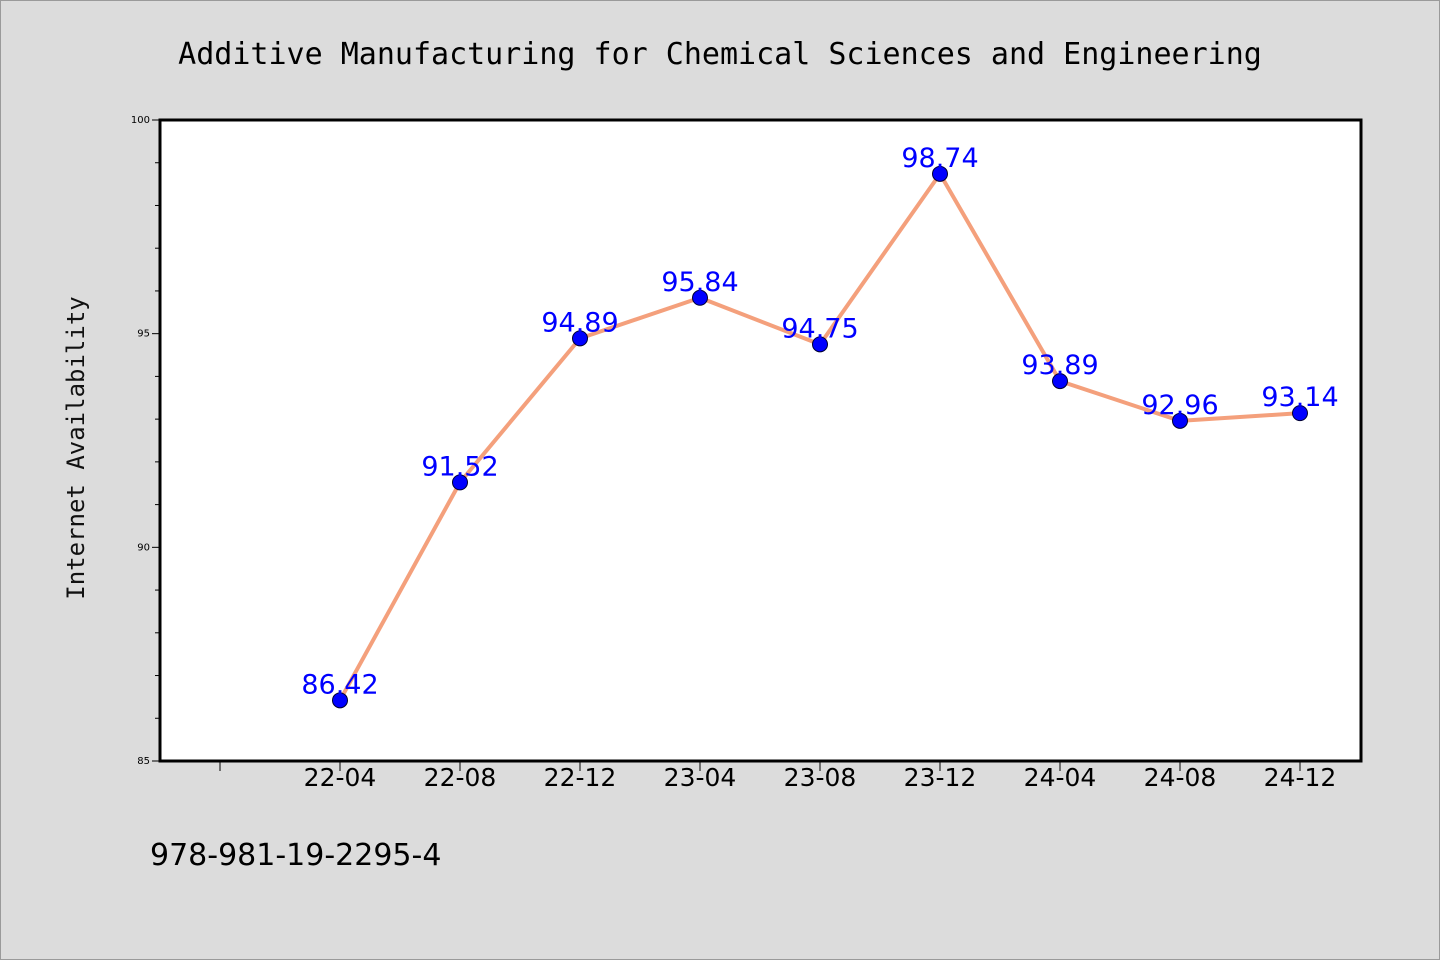  I want to click on data-label: 91.52, so click(459, 466).